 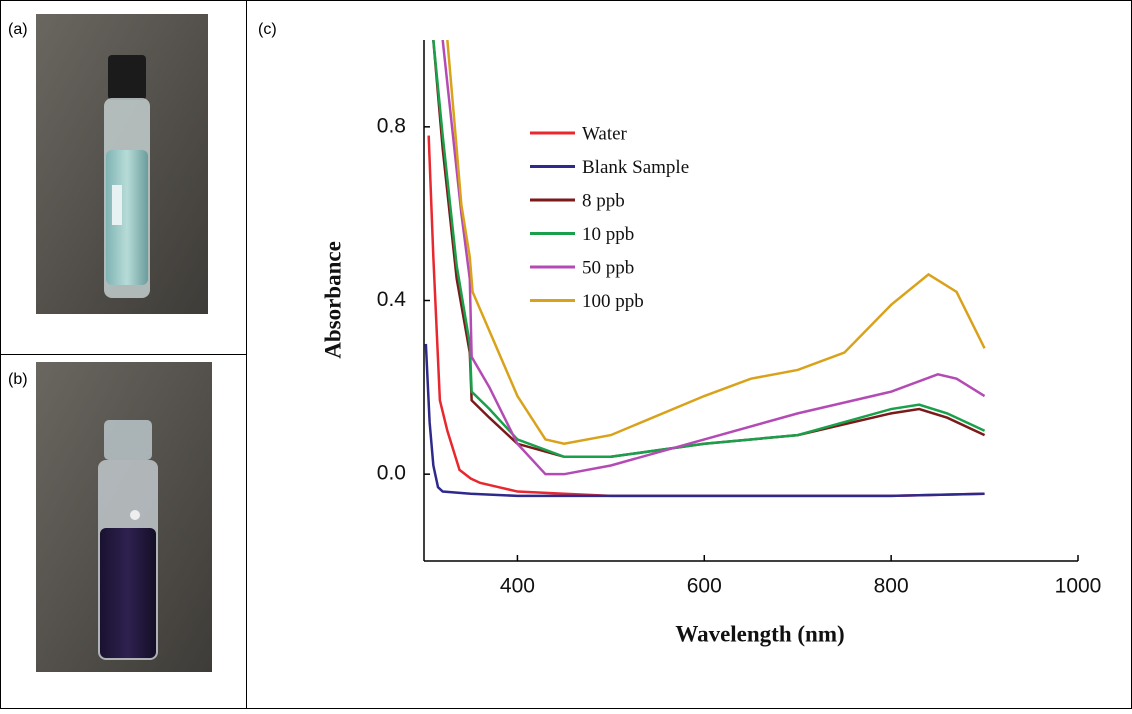 I want to click on y-tick-label: 0.8, so click(x=391, y=125).